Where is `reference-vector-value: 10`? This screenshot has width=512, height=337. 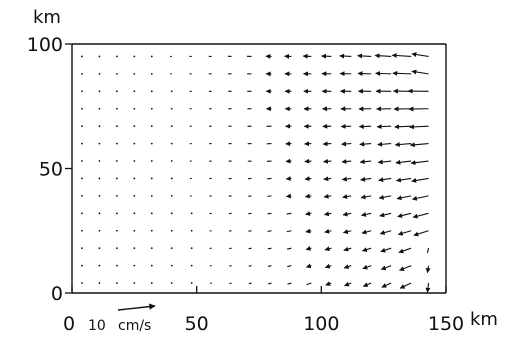
reference-vector-value: 10 is located at coordinates (97, 326).